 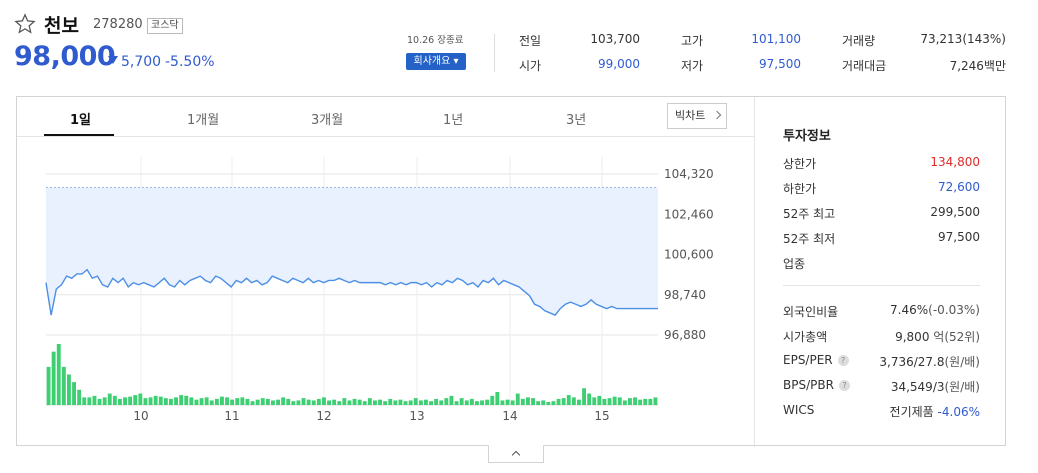 I want to click on sector-label: 업종, so click(x=794, y=264).